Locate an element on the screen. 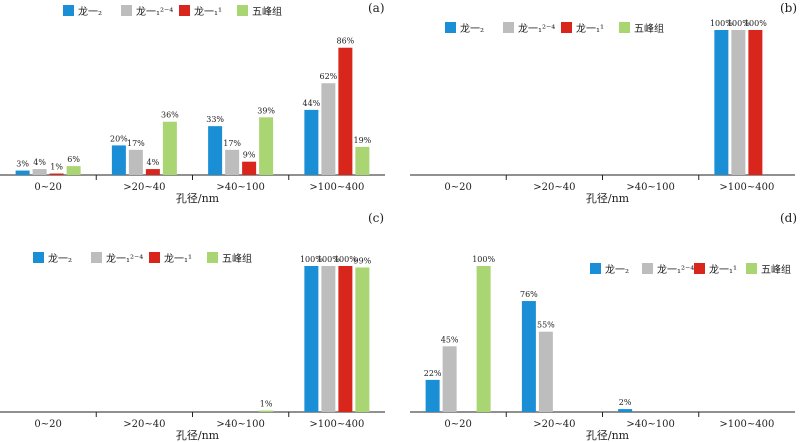 The width and height of the screenshot is (800, 442). data-label: 4% is located at coordinates (39, 162).